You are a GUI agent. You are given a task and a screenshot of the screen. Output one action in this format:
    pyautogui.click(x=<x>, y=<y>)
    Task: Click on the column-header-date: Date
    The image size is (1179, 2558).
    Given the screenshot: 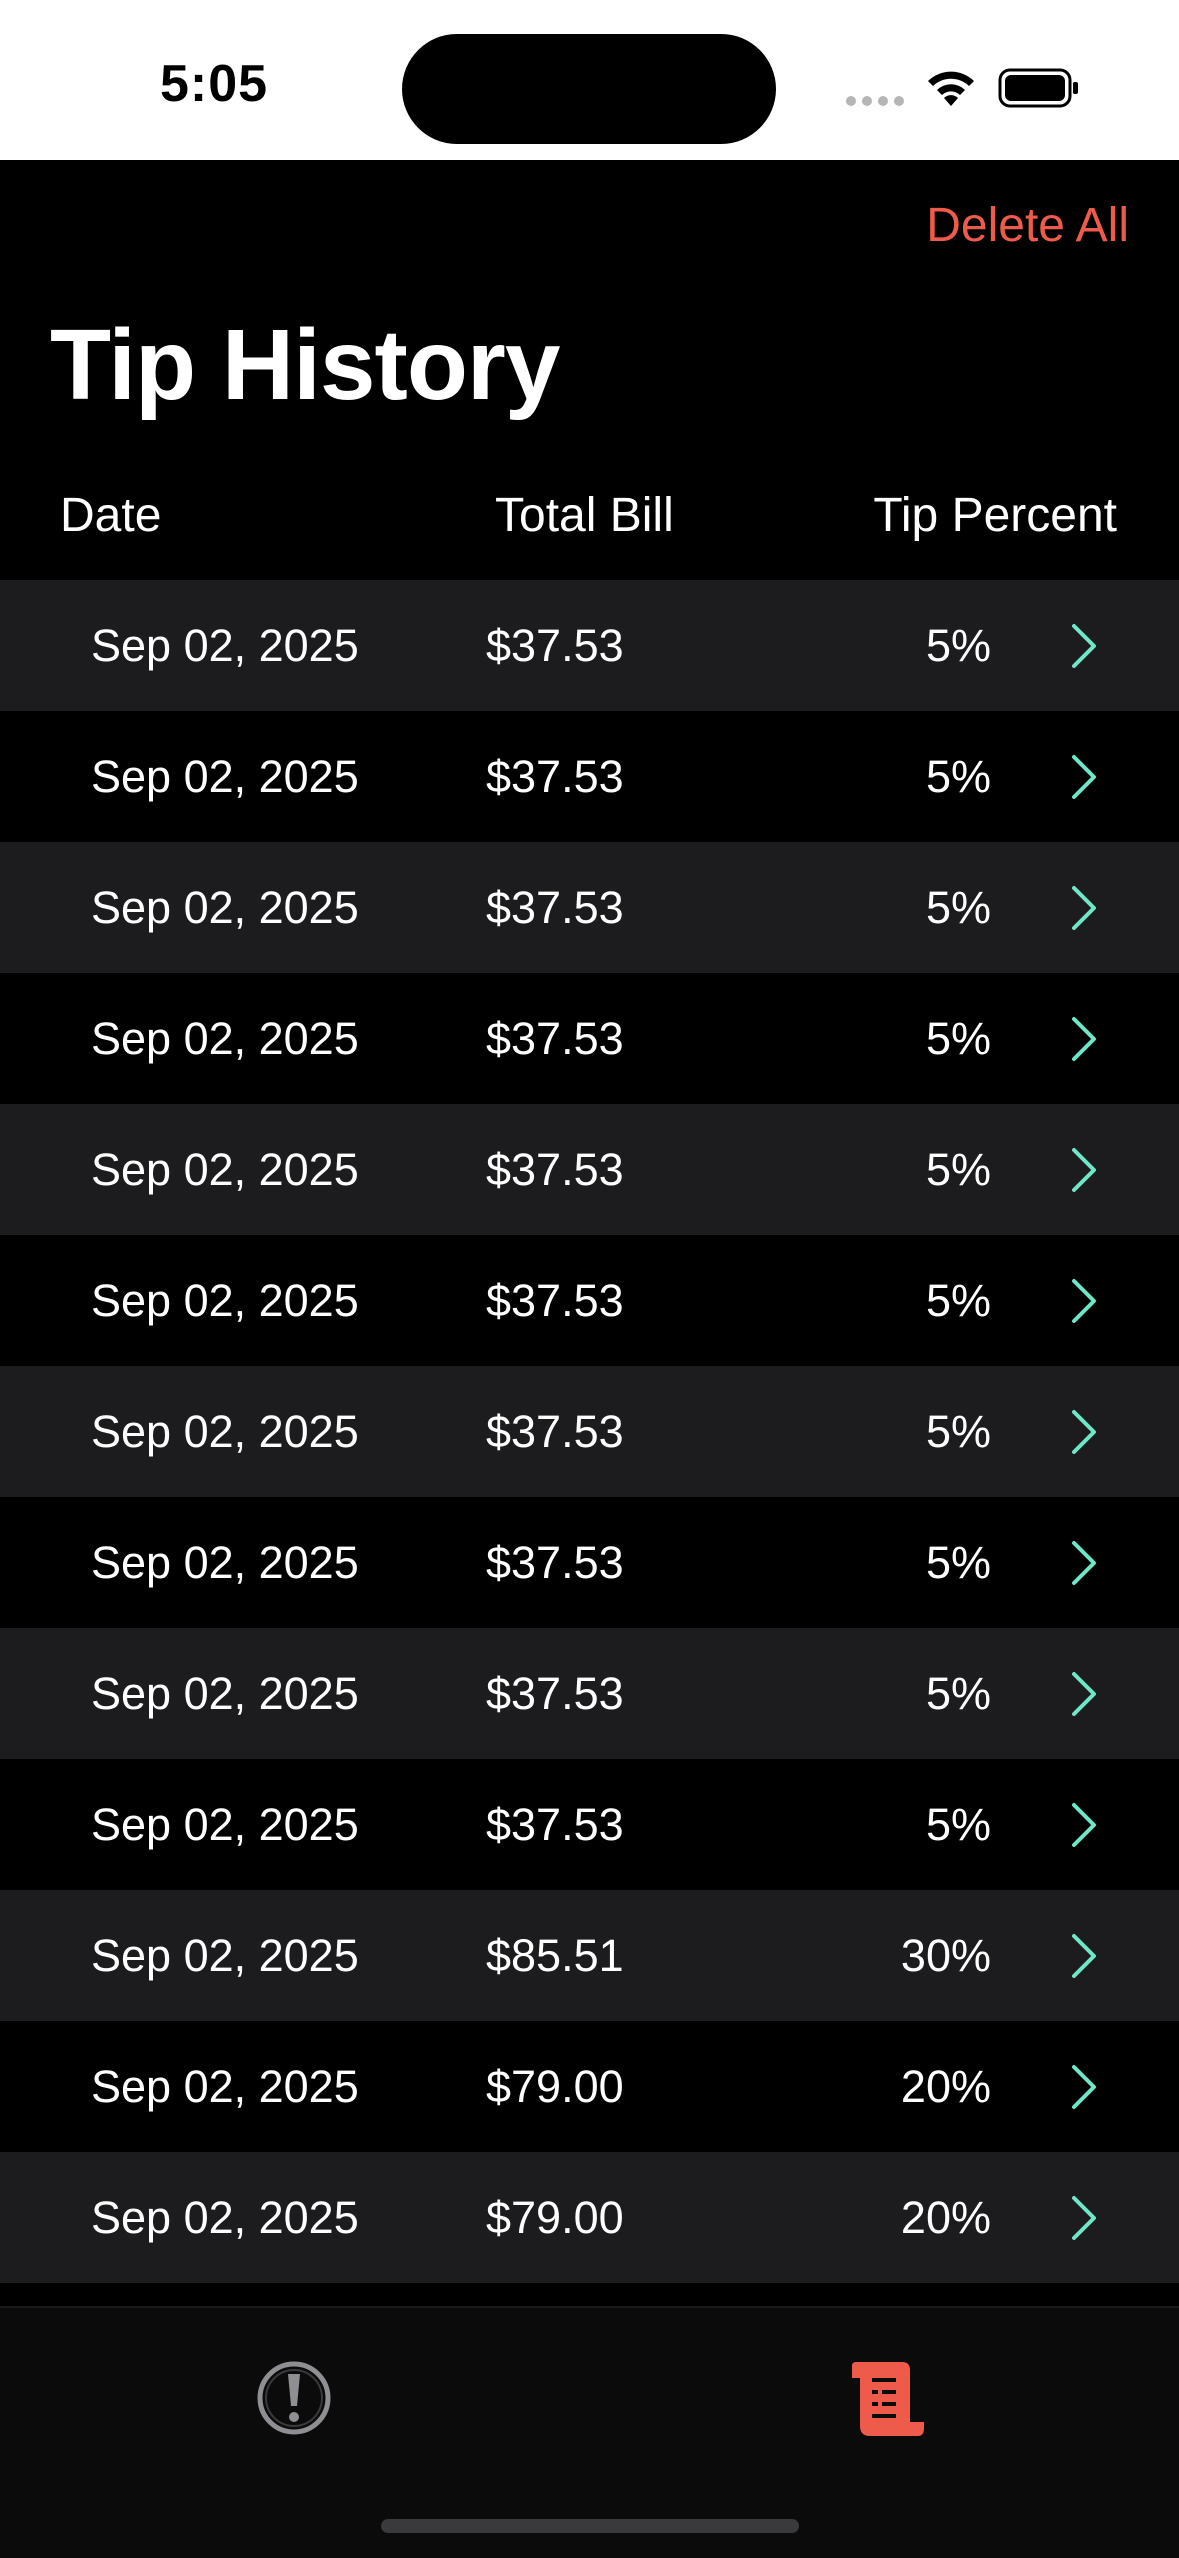 What is the action you would take?
    pyautogui.click(x=111, y=515)
    